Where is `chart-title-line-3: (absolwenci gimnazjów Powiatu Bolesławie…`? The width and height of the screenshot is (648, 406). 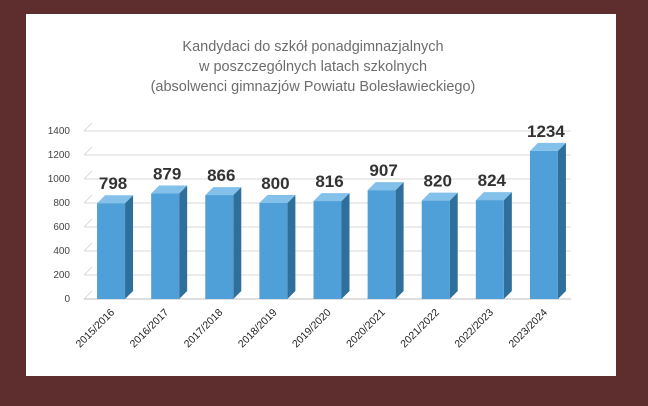 chart-title-line-3: (absolwenci gimnazjów Powiatu Bolesławie… is located at coordinates (313, 87).